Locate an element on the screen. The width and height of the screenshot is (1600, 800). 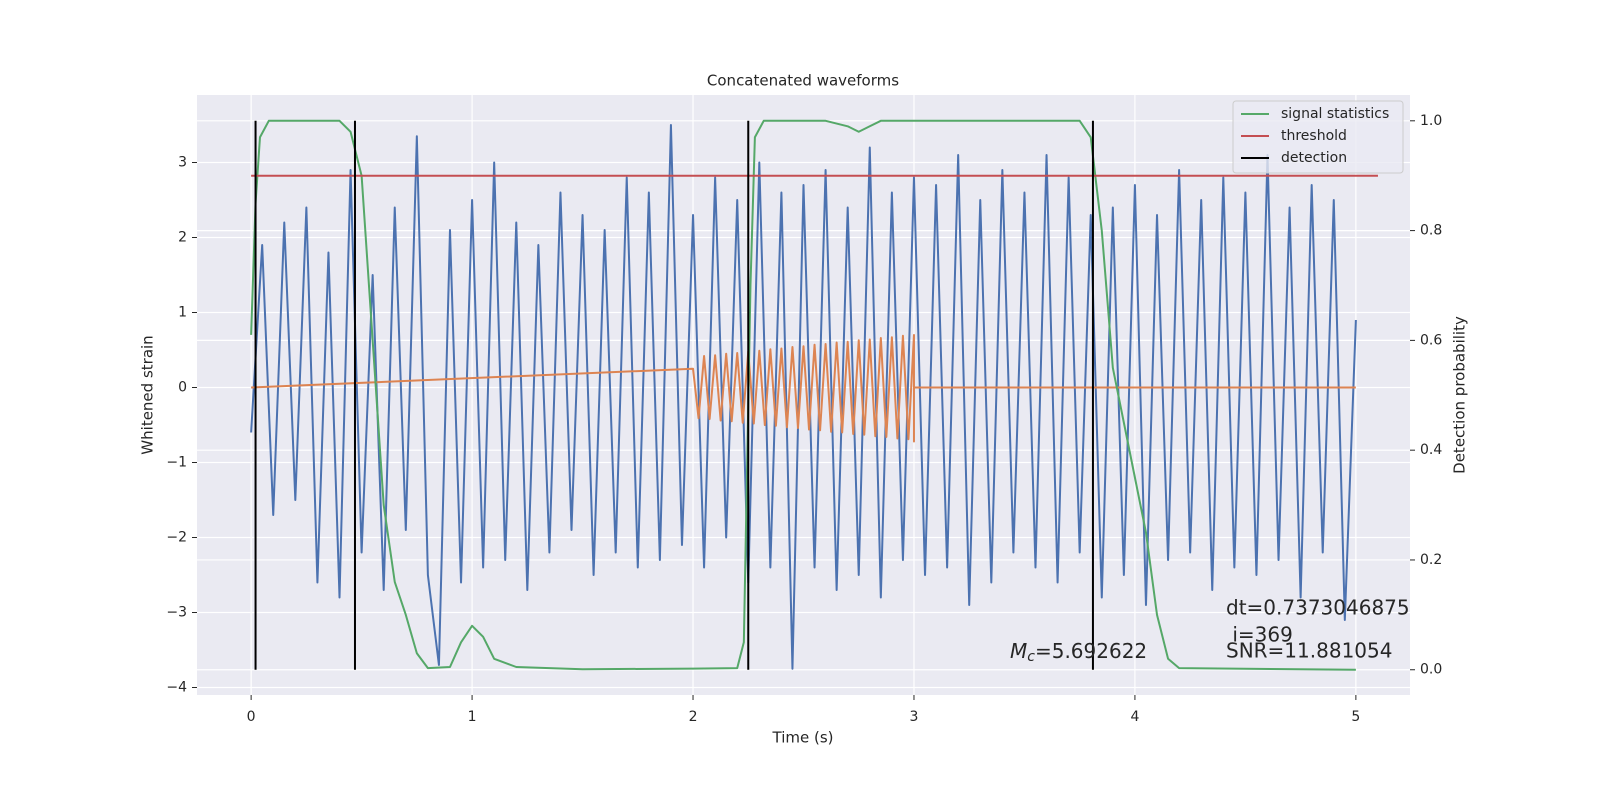
legend-box is located at coordinates (1318, 137).